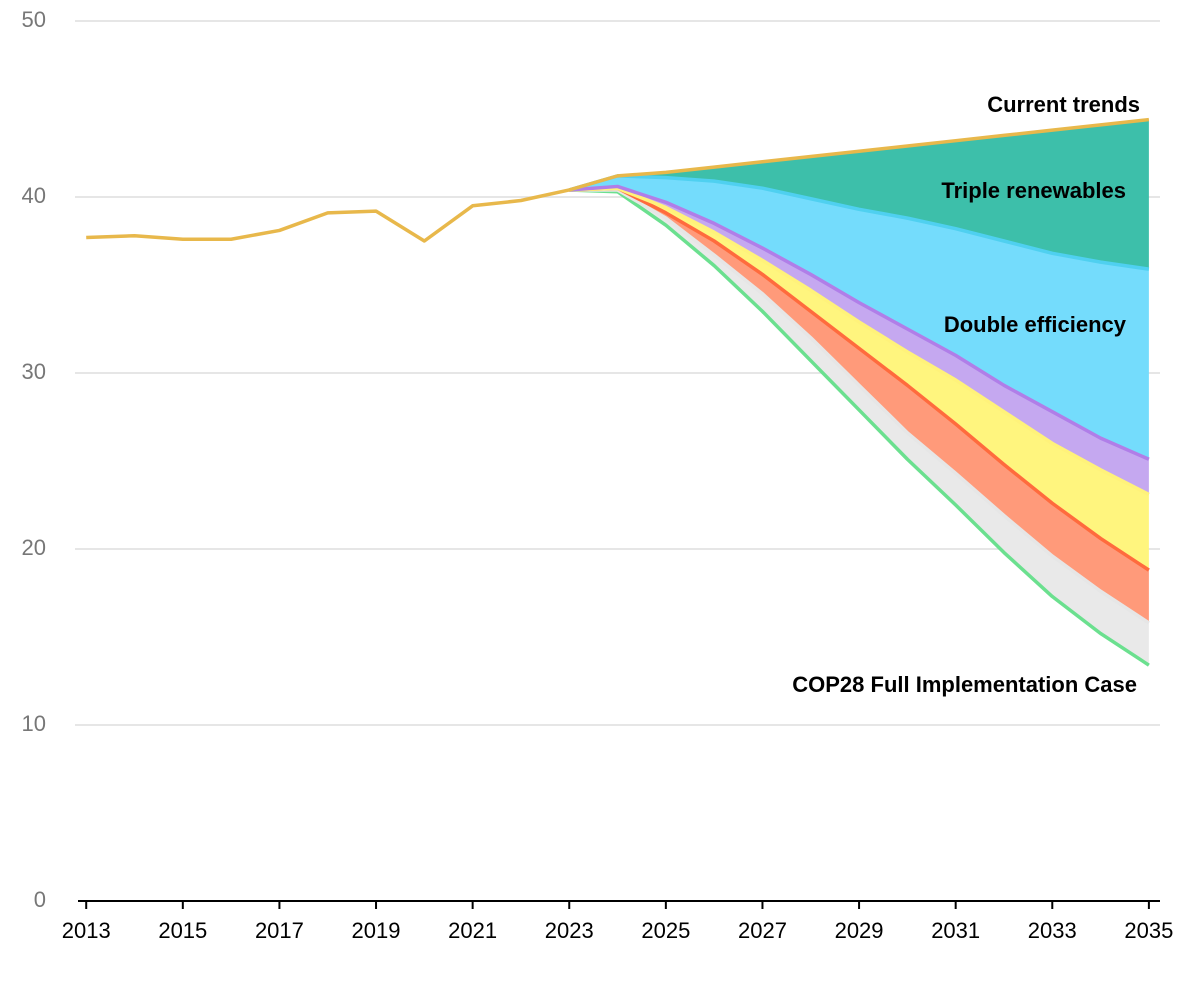 The width and height of the screenshot is (1200, 1000). Describe the element at coordinates (34, 195) in the screenshot. I see `y-tick-label: 40` at that location.